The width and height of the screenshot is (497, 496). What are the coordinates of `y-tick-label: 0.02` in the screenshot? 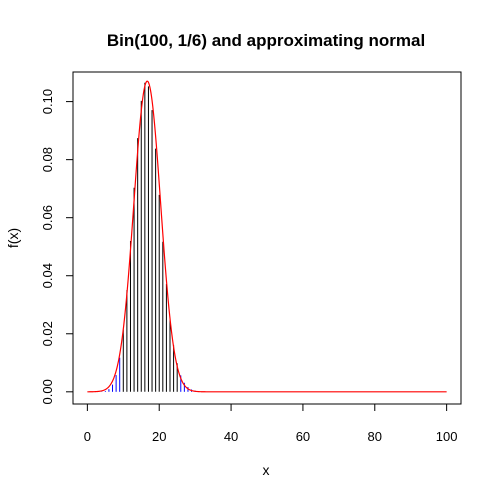 It's located at (47, 333).